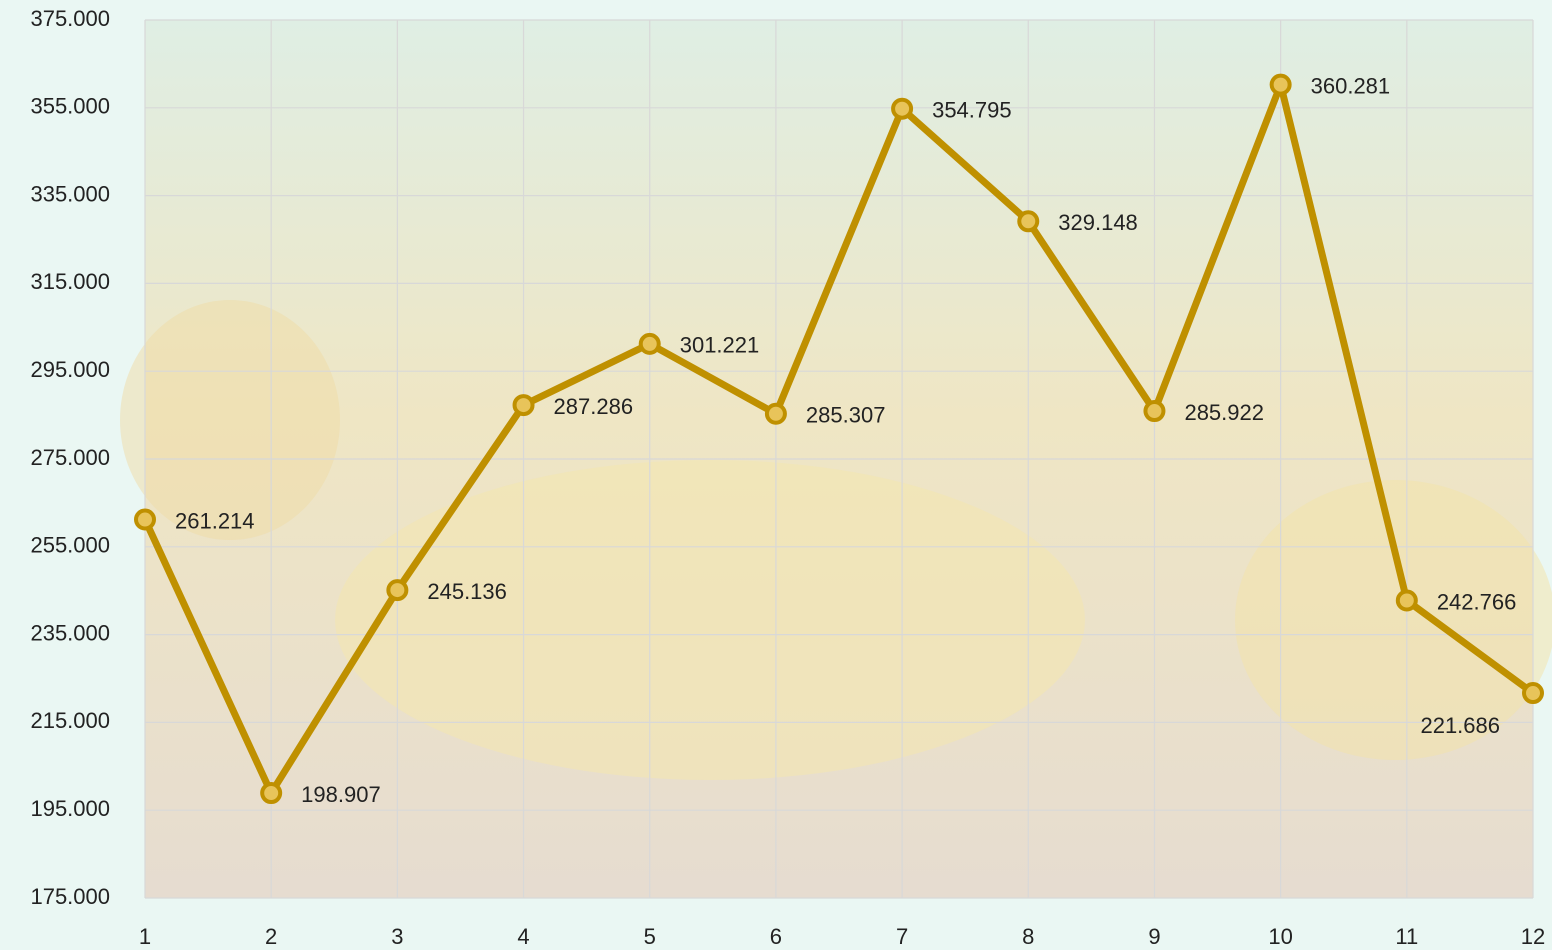 This screenshot has height=950, width=1552. What do you see at coordinates (1224, 412) in the screenshot?
I see `data-label: 285.922` at bounding box center [1224, 412].